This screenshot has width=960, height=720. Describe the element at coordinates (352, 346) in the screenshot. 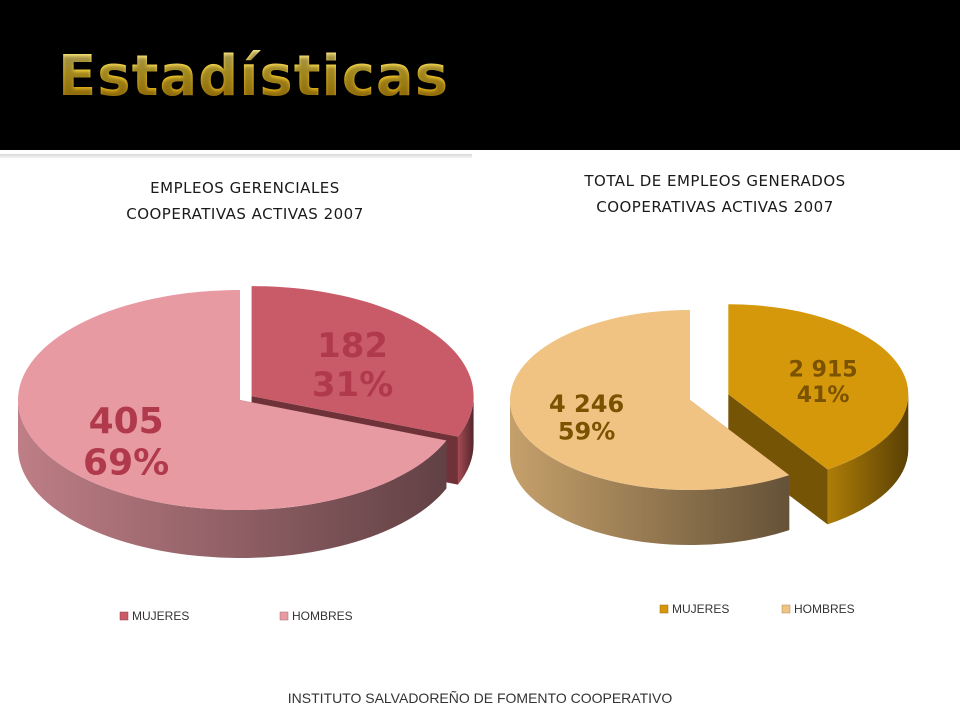

I see `data-label-value: 182` at that location.